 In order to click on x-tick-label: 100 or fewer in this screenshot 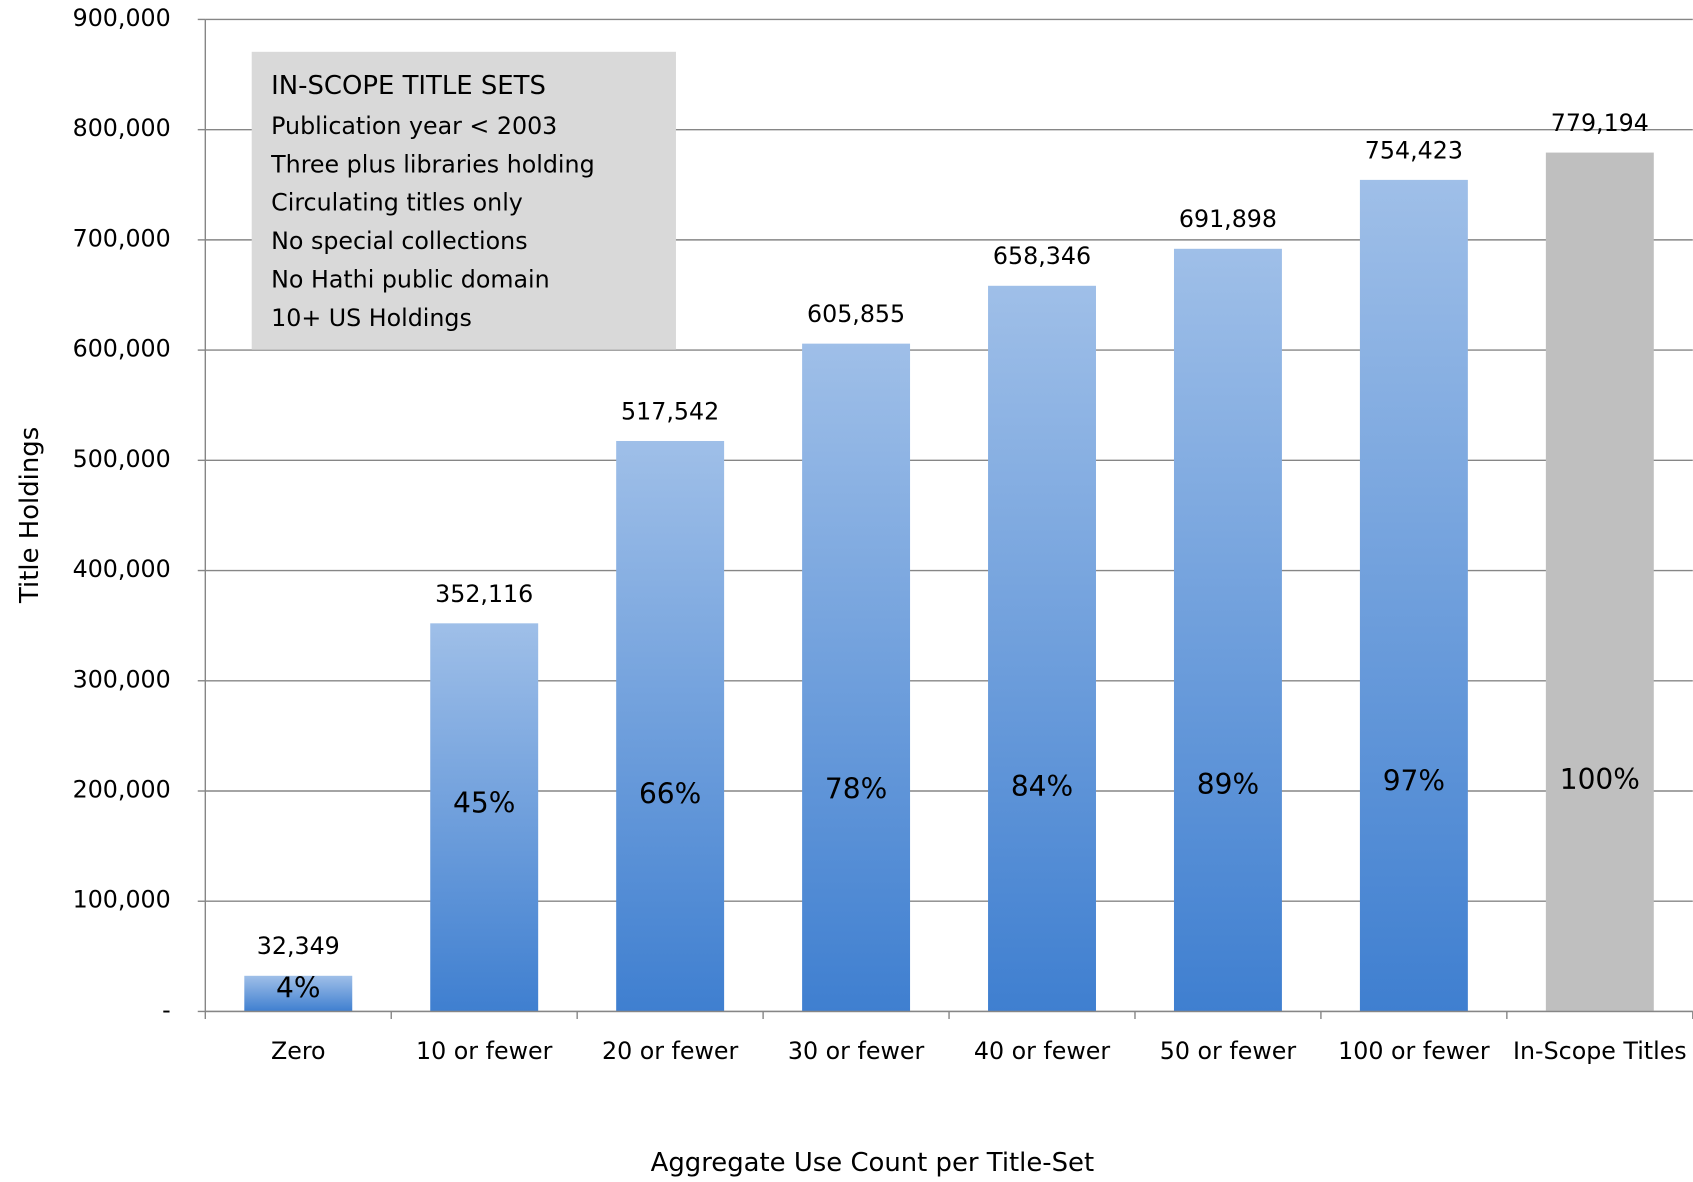, I will do `click(1414, 1051)`.